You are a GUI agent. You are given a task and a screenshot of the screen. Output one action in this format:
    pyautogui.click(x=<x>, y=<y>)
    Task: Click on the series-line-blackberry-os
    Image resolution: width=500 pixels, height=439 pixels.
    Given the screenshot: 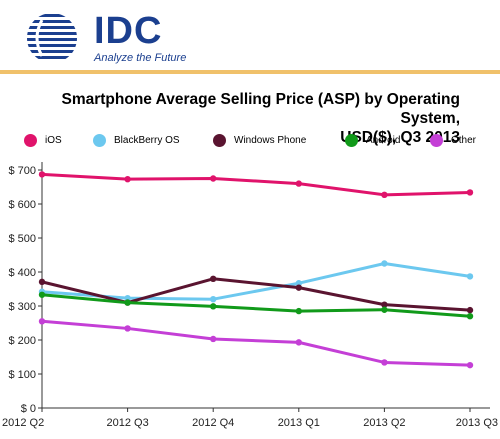 What is the action you would take?
    pyautogui.click(x=256, y=281)
    